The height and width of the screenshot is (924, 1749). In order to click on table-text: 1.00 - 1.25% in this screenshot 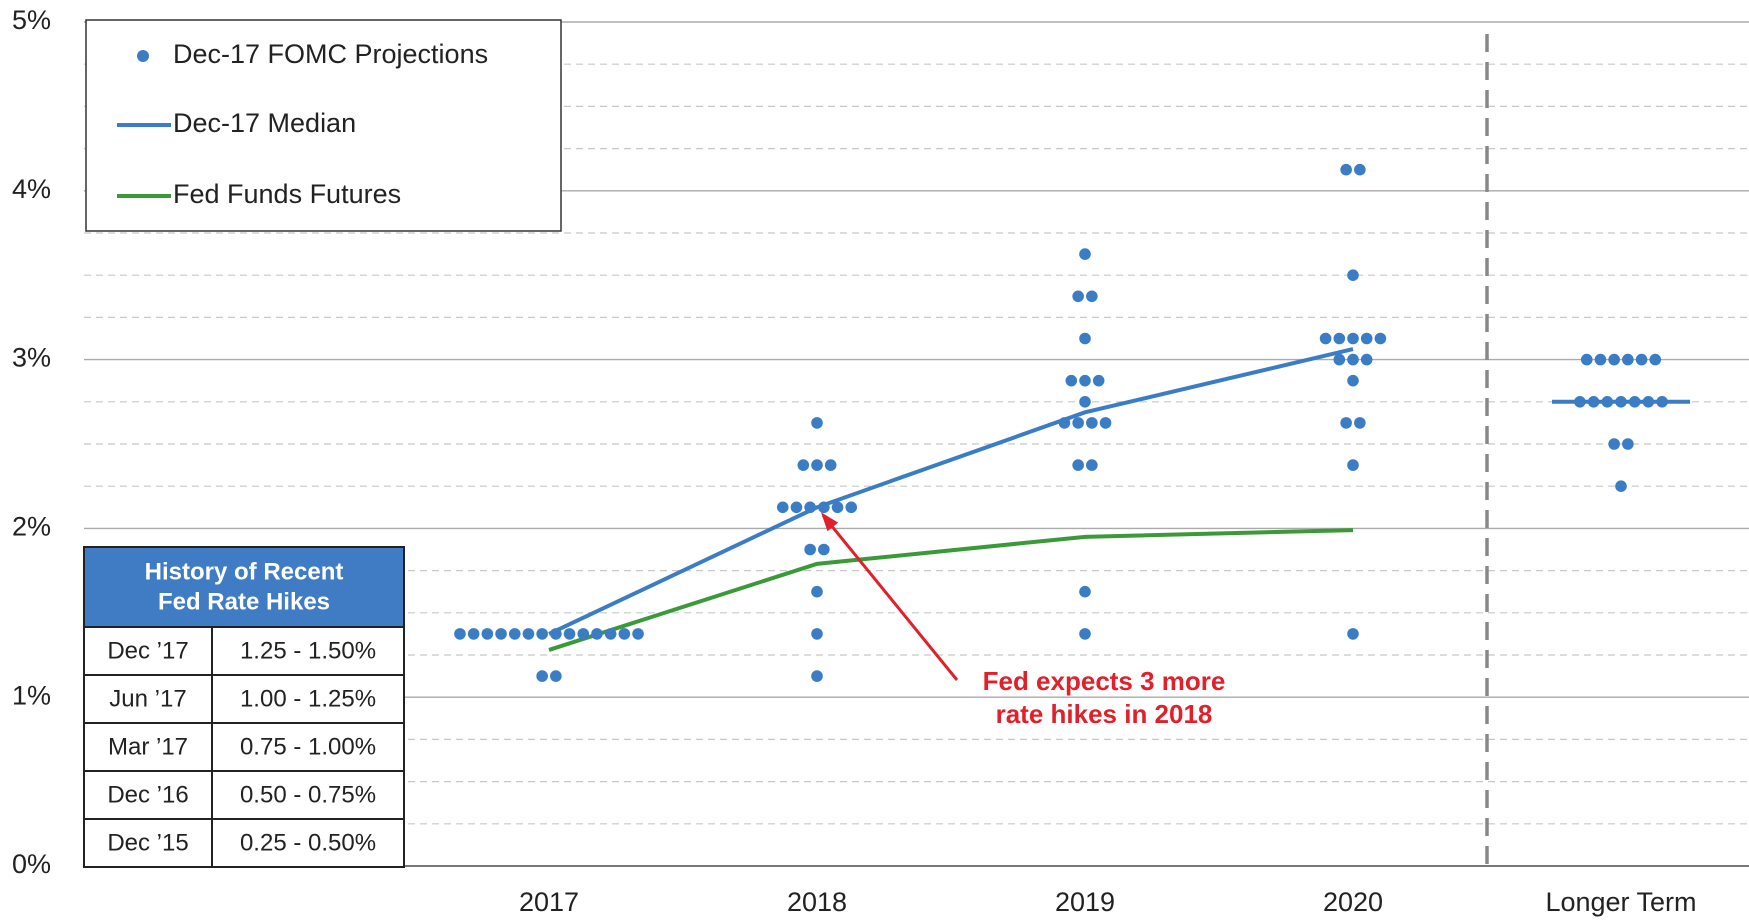, I will do `click(308, 698)`.